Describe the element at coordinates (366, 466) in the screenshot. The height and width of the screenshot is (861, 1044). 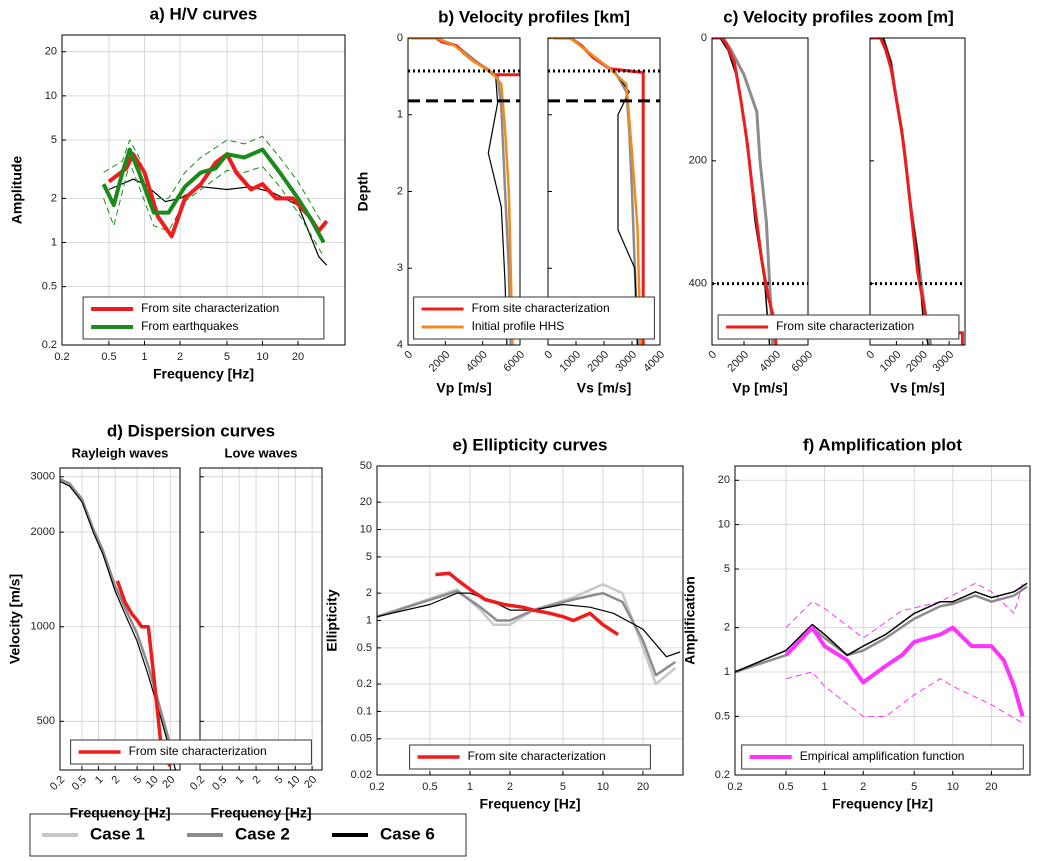
I see `y-tick-label: 50` at that location.